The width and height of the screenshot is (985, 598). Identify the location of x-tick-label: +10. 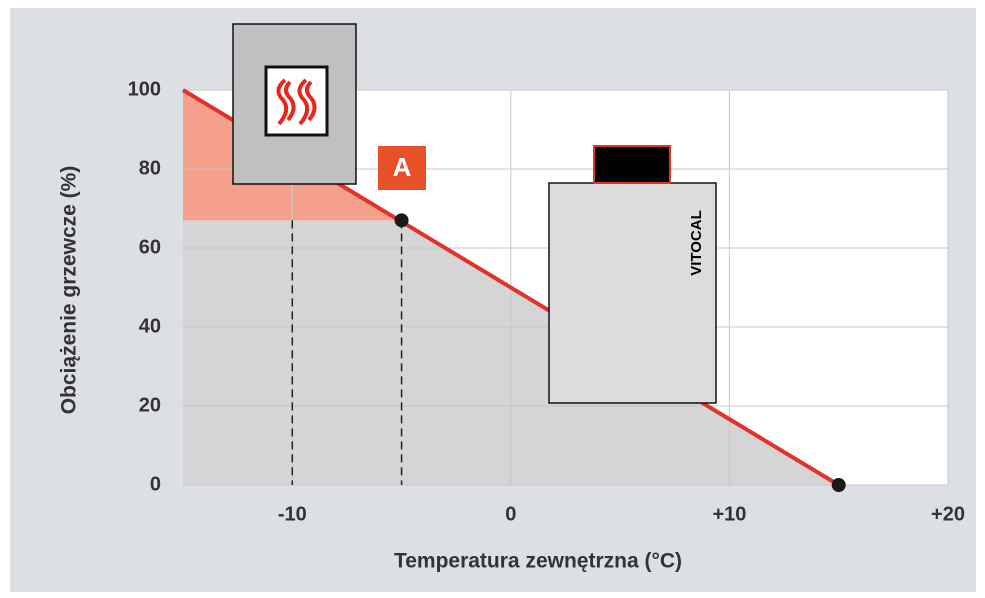
(729, 514).